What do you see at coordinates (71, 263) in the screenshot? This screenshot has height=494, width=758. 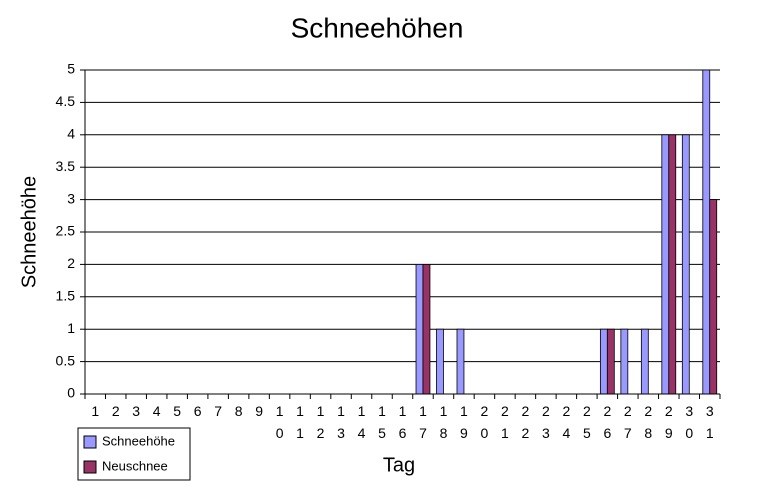 I see `y-tick-label: 2` at bounding box center [71, 263].